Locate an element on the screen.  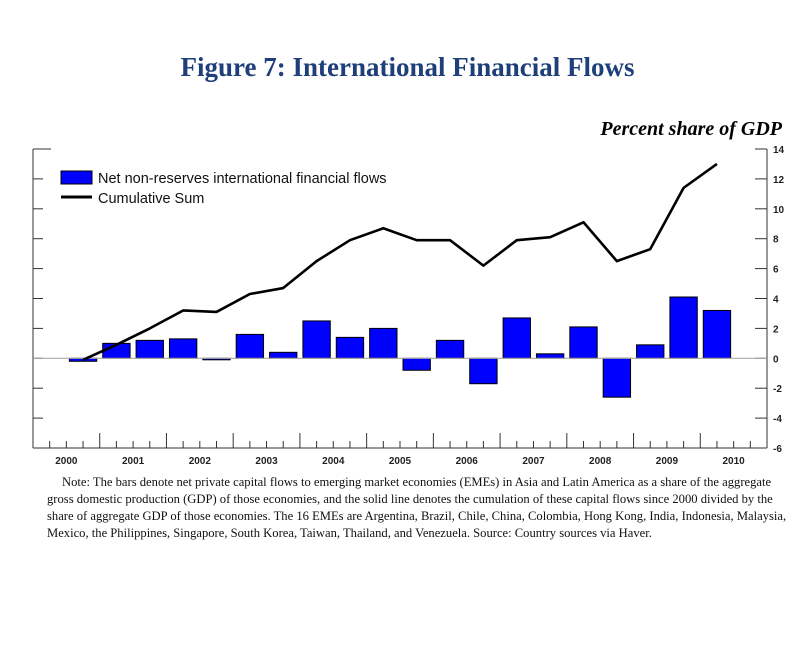
x-tick-label: 2009 is located at coordinates (667, 461).